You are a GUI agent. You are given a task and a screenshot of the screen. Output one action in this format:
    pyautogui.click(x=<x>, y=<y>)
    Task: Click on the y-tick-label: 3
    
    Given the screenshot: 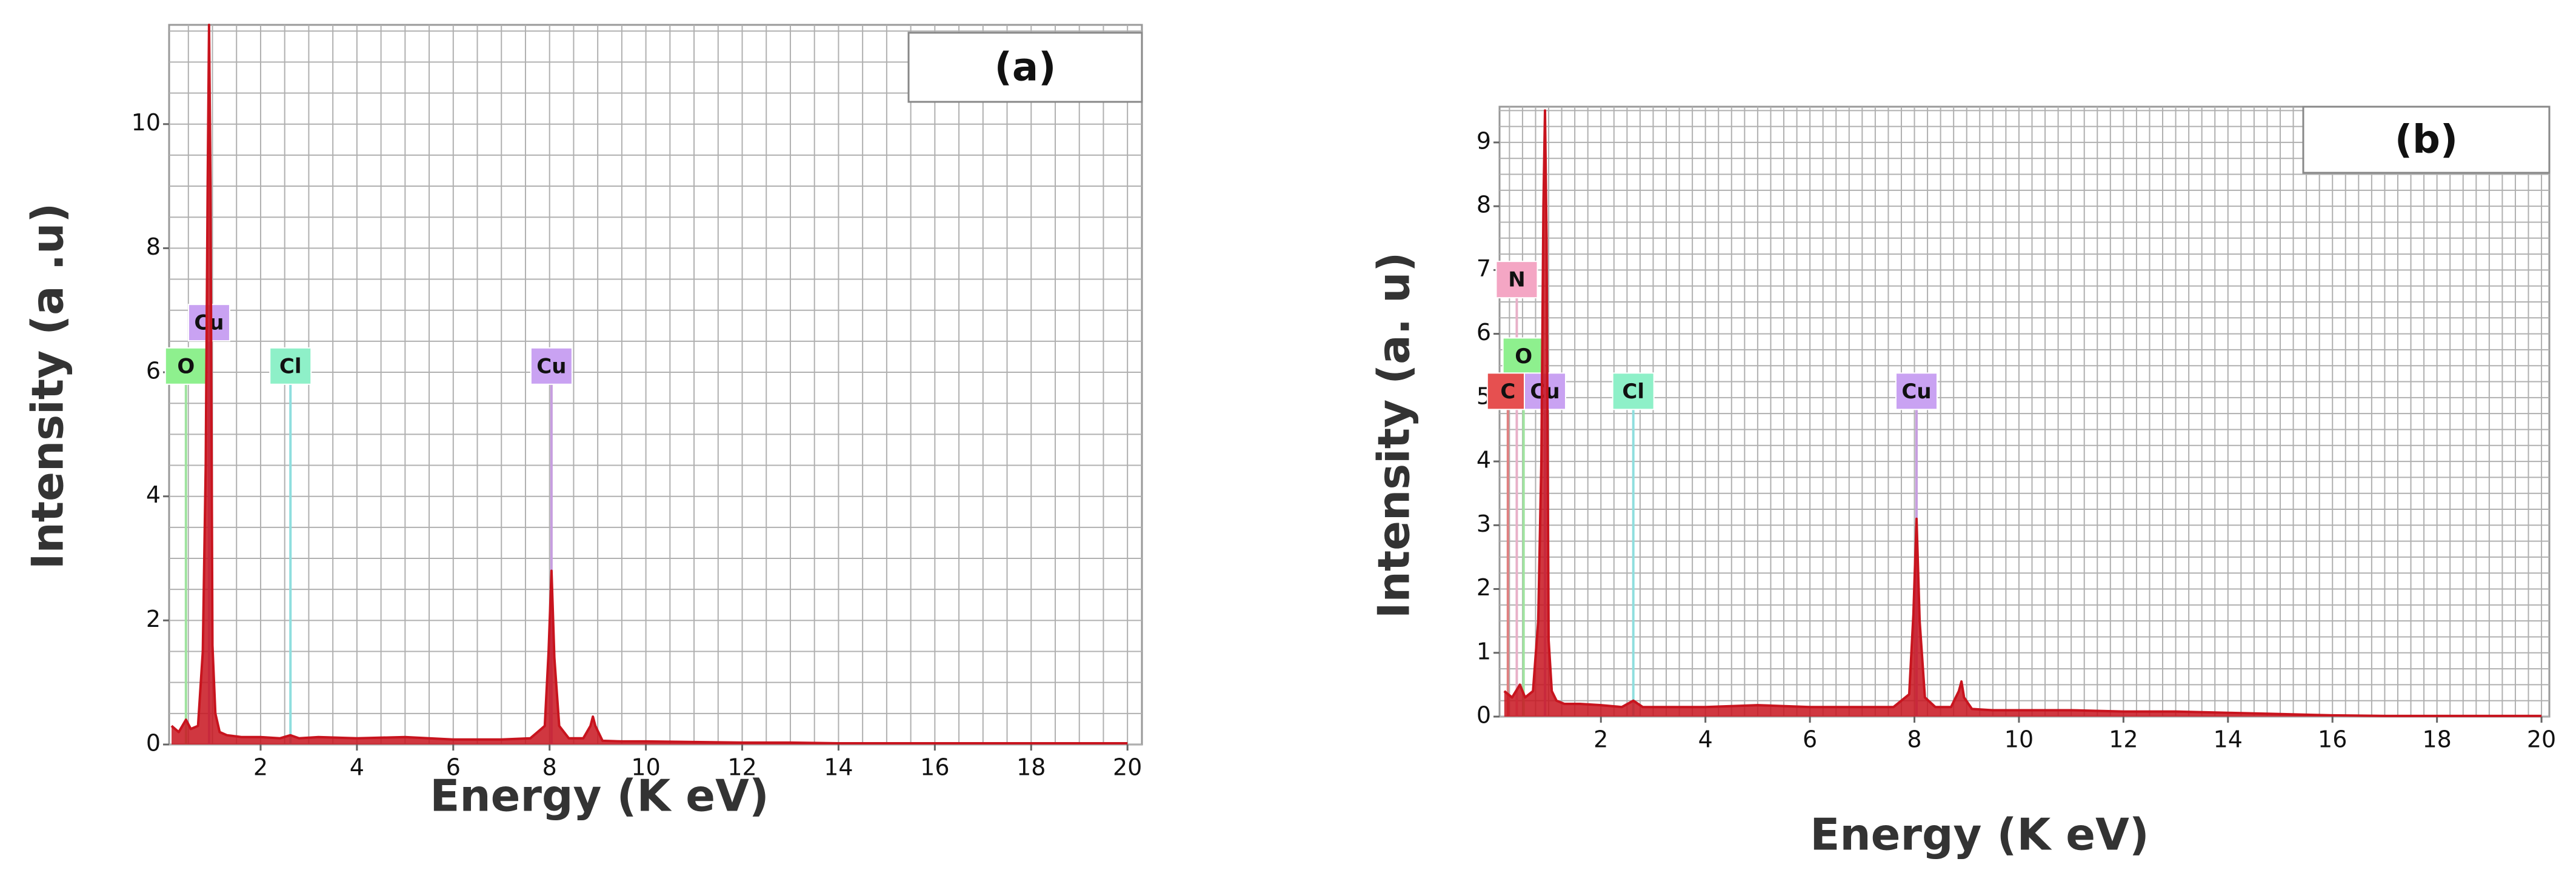 What is the action you would take?
    pyautogui.click(x=1484, y=523)
    